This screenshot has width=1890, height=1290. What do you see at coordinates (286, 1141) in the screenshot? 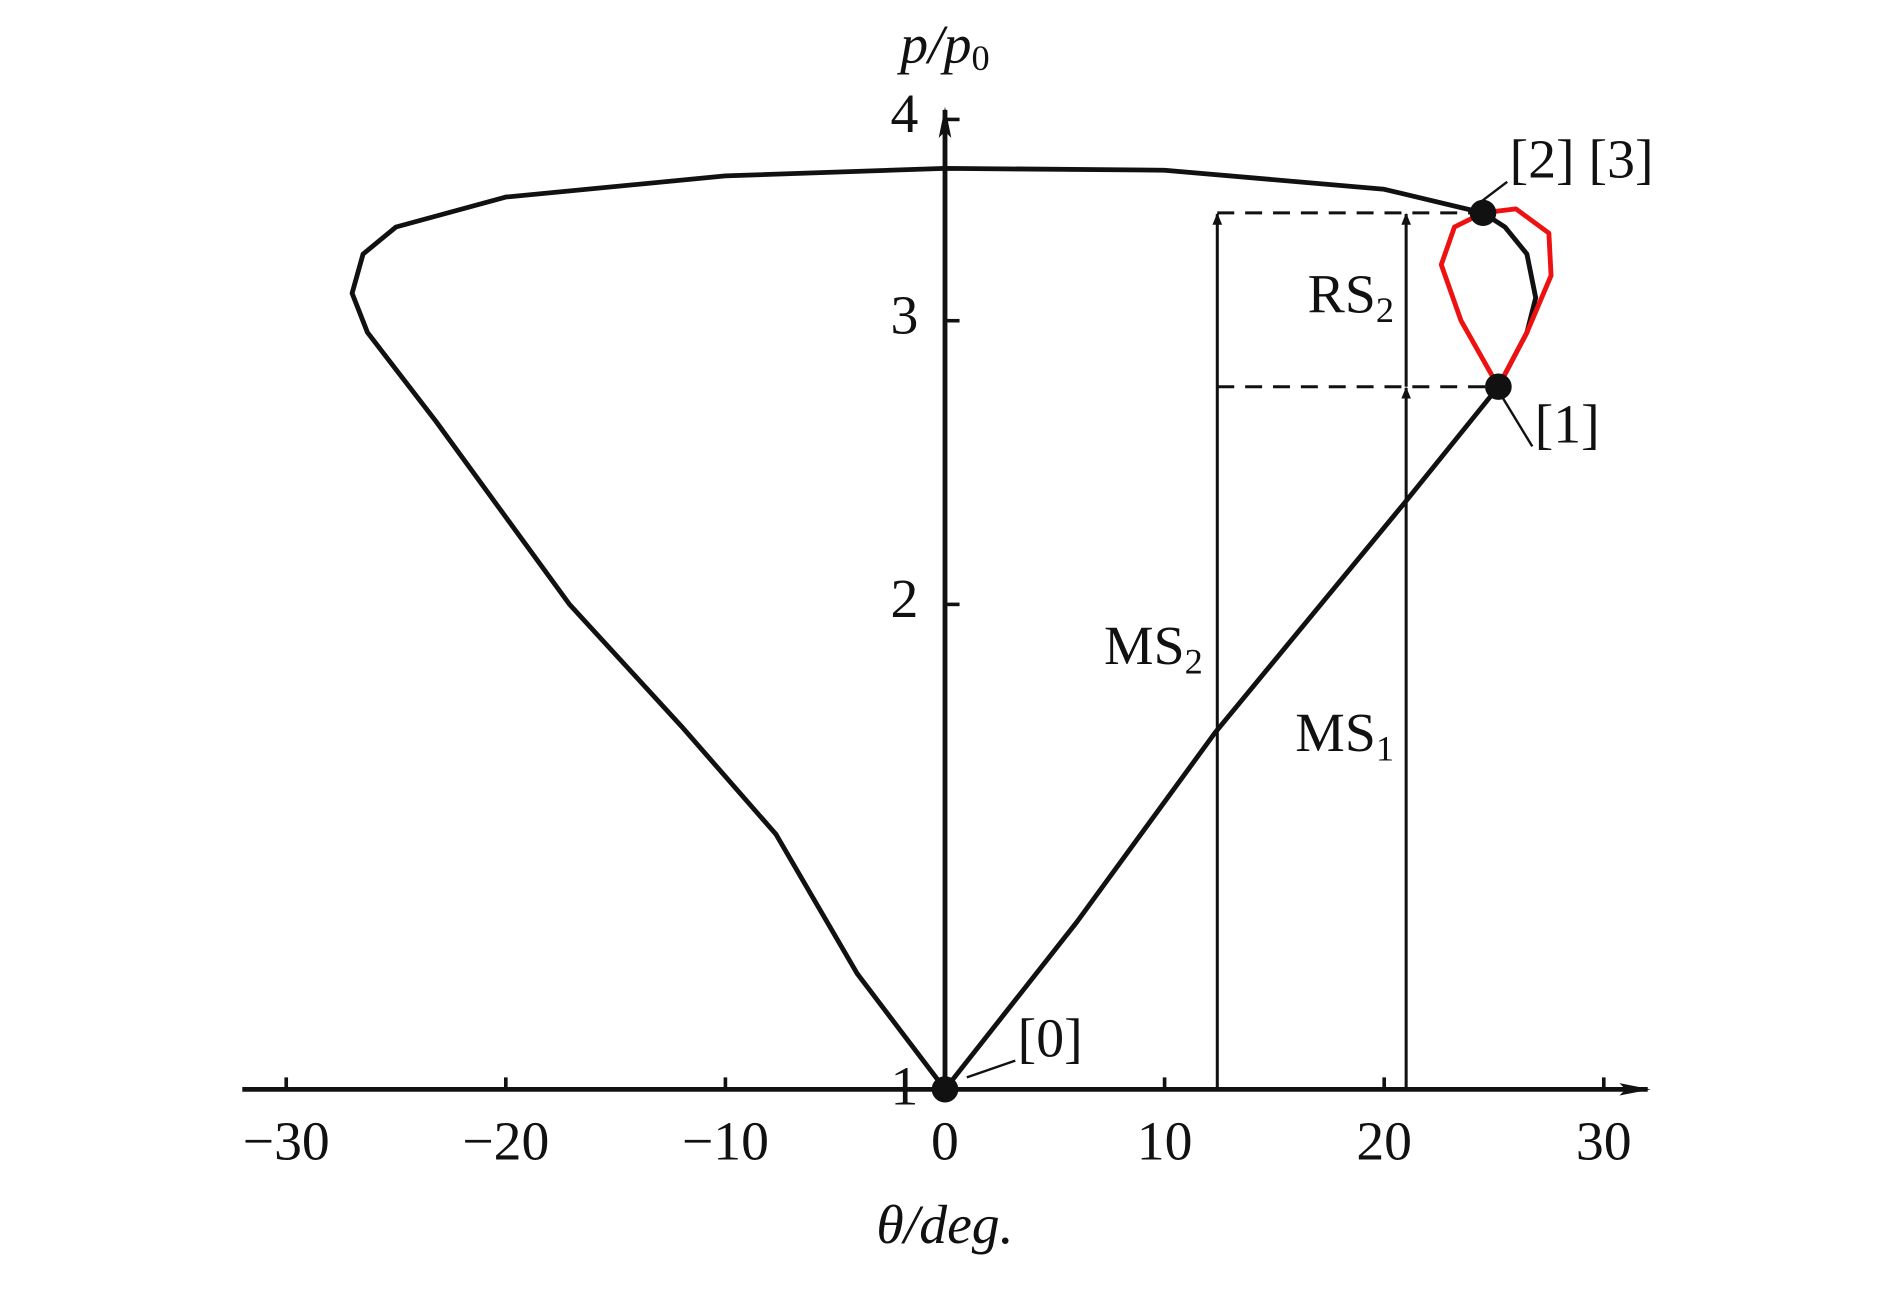
I see `x-tick-label: −30` at bounding box center [286, 1141].